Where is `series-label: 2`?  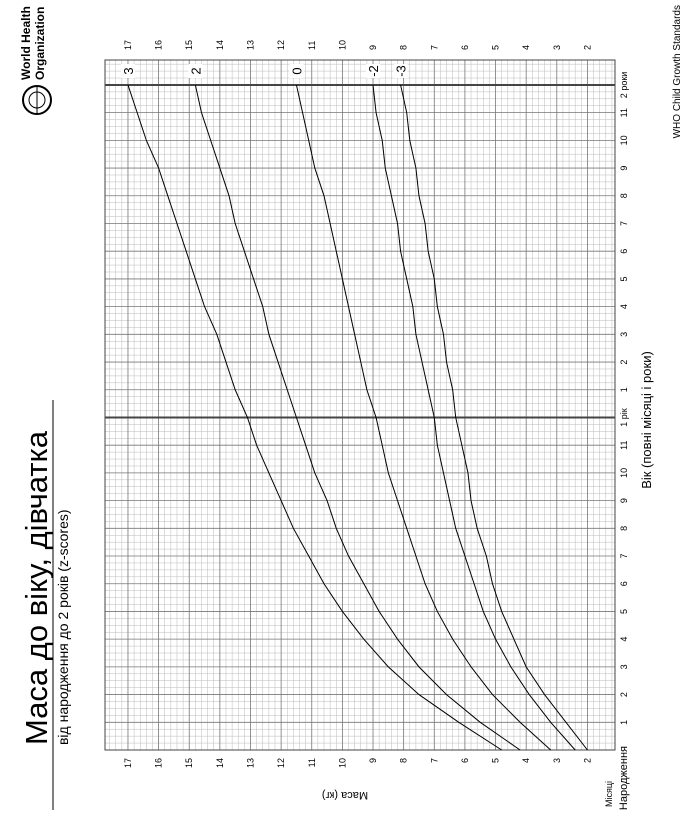 series-label: 2 is located at coordinates (195, 70).